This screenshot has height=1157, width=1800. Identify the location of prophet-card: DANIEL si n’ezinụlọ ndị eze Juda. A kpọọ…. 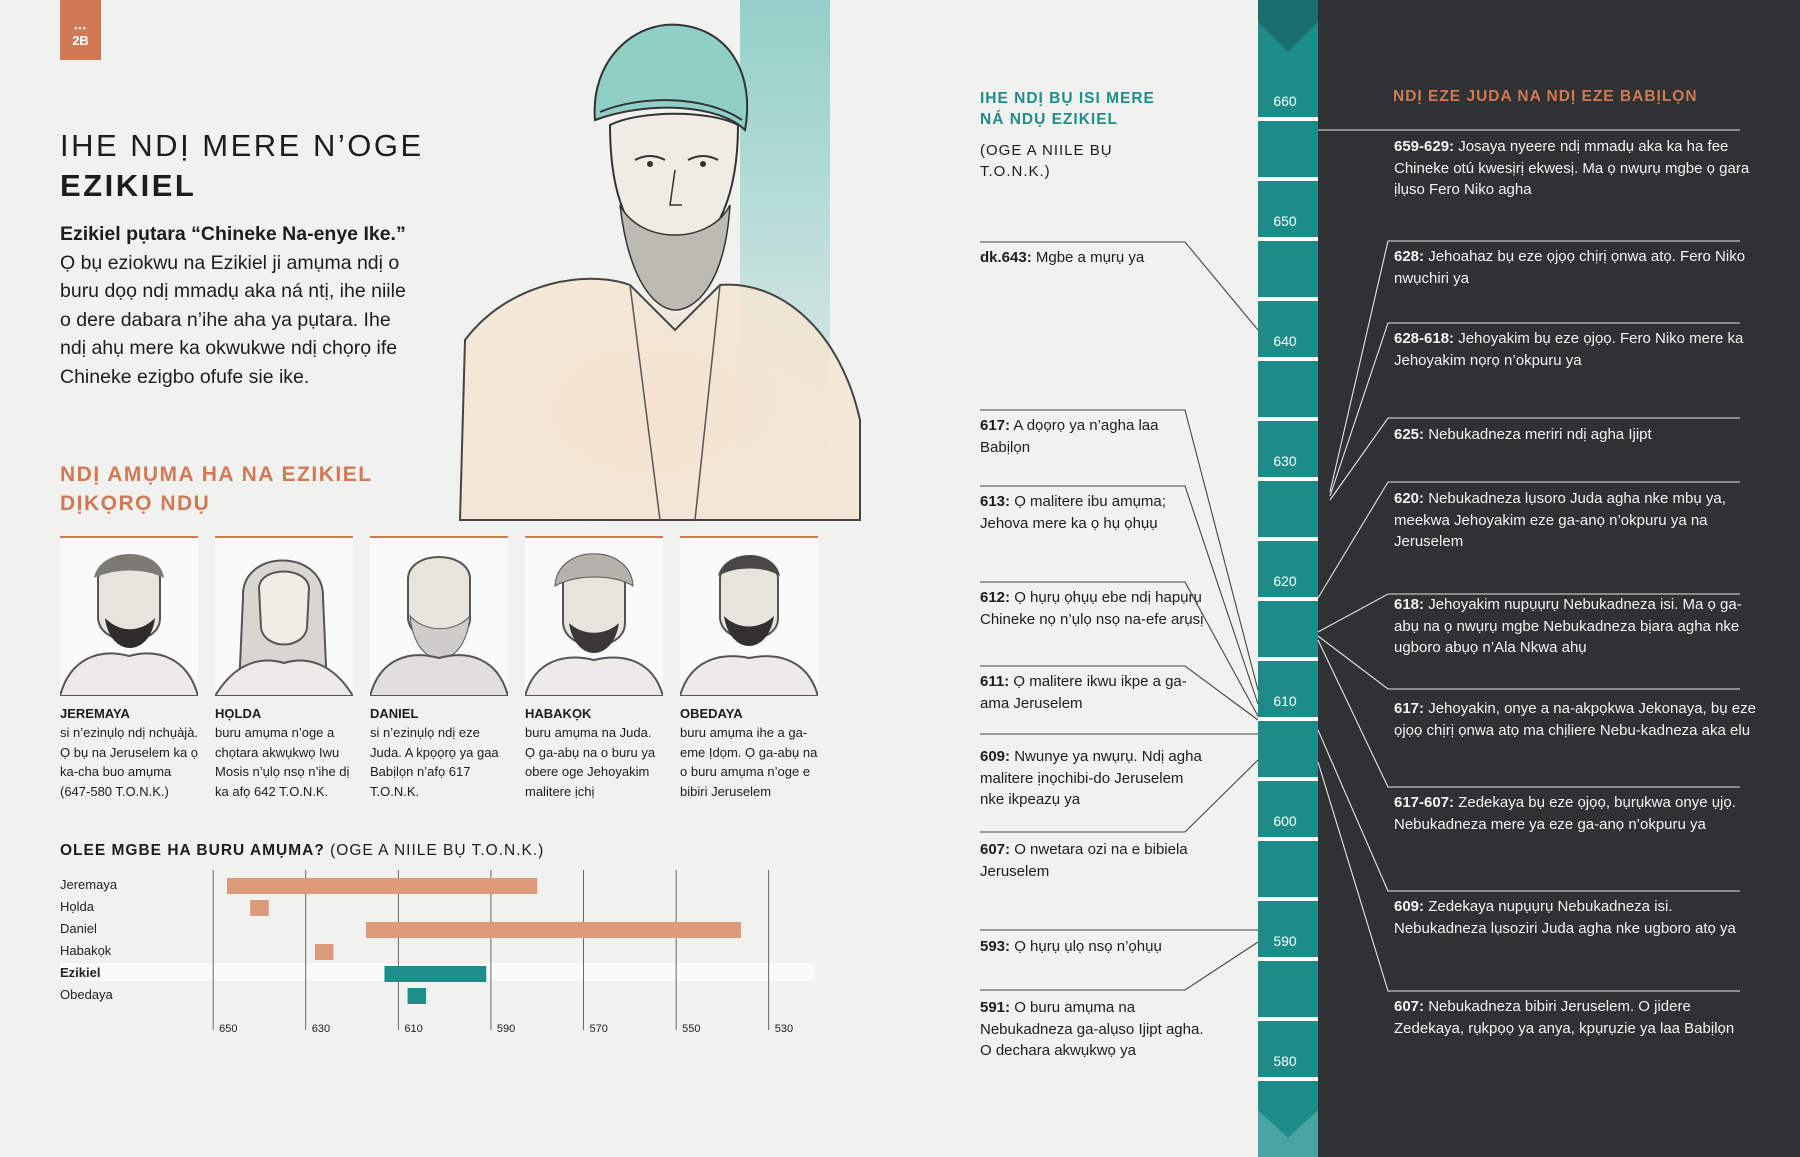
(440, 668).